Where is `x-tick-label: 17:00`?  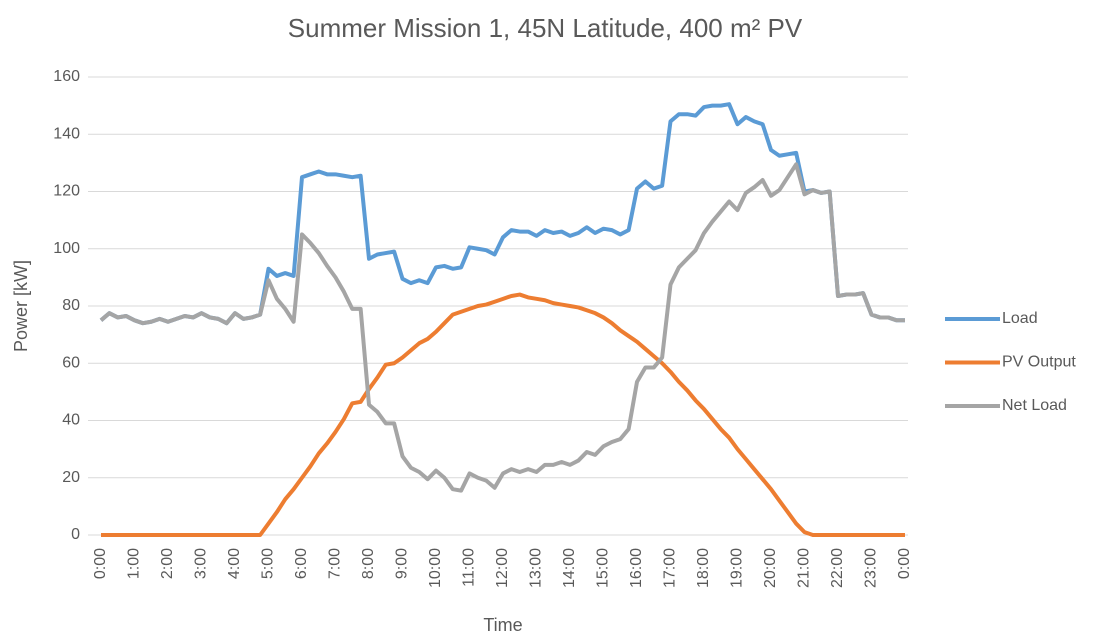 x-tick-label: 17:00 is located at coordinates (670, 568).